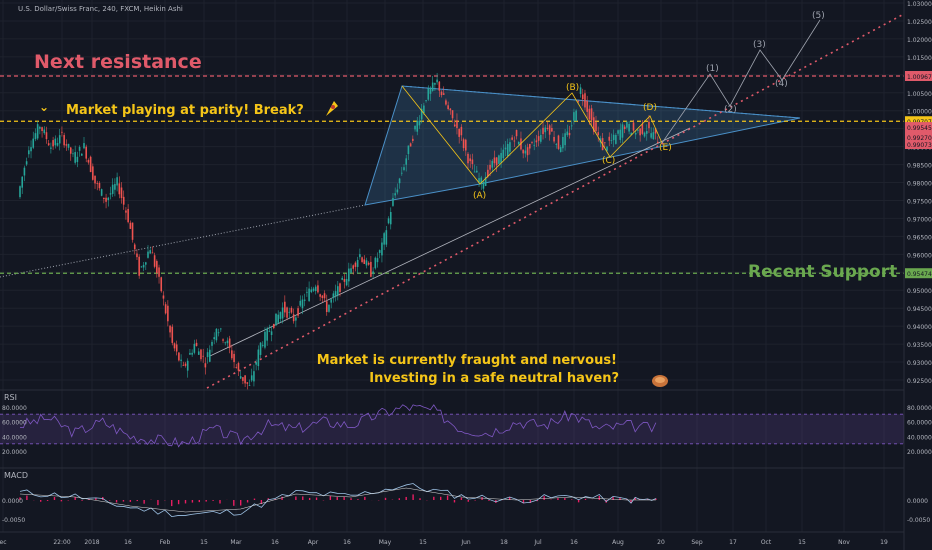 The height and width of the screenshot is (550, 932). I want to click on rsi-tick-label-left: 60.0000, so click(14, 423).